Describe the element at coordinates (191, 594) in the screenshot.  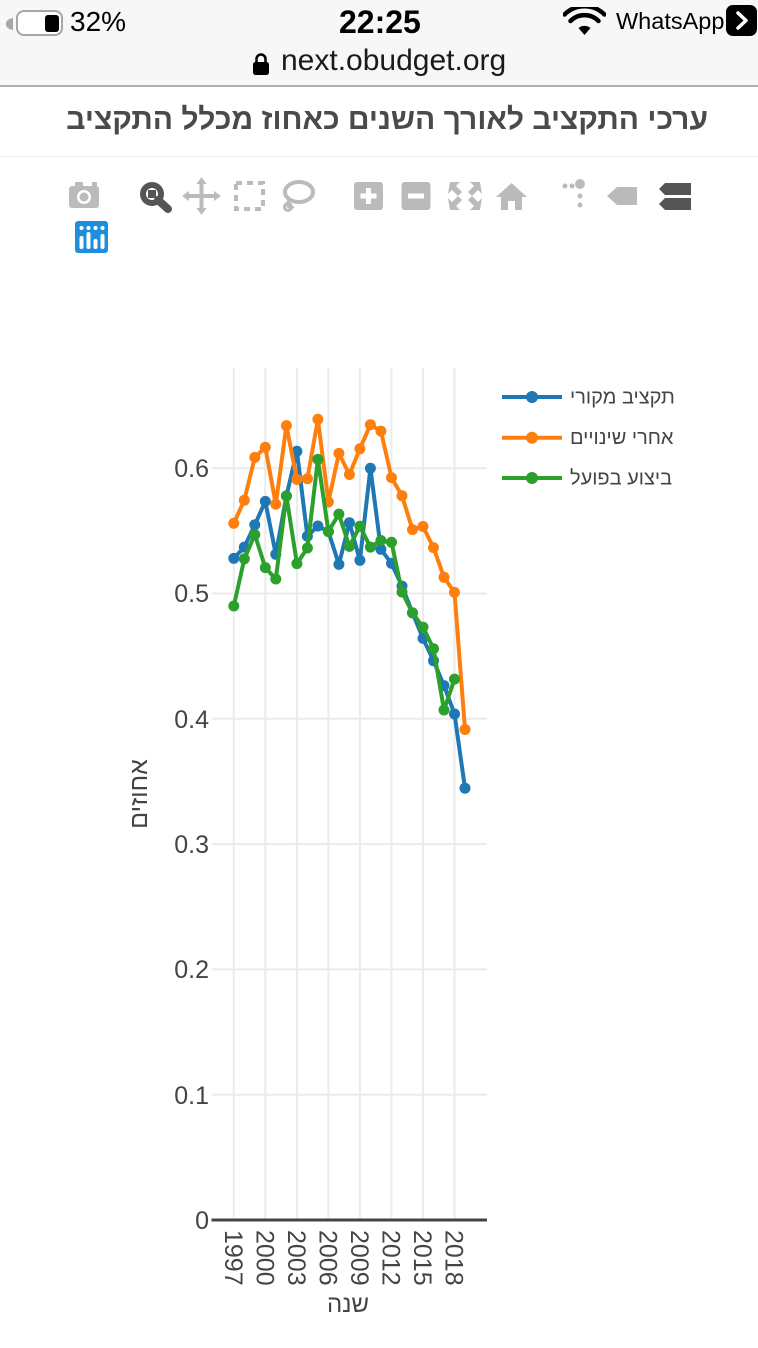
I see `svg-text: 0.5` at that location.